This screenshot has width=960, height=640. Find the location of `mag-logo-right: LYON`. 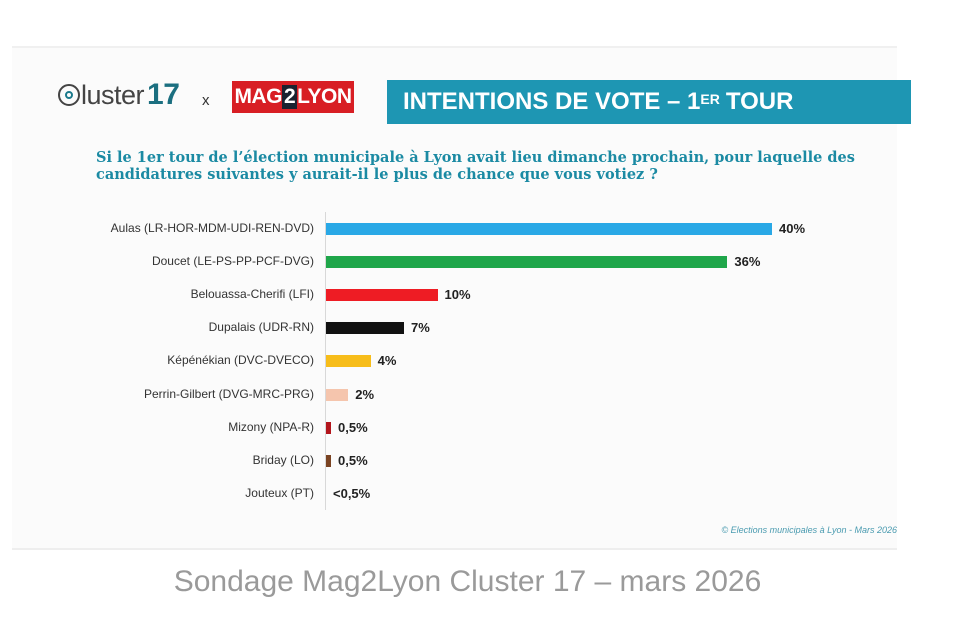

mag-logo-right: LYON is located at coordinates (324, 96).